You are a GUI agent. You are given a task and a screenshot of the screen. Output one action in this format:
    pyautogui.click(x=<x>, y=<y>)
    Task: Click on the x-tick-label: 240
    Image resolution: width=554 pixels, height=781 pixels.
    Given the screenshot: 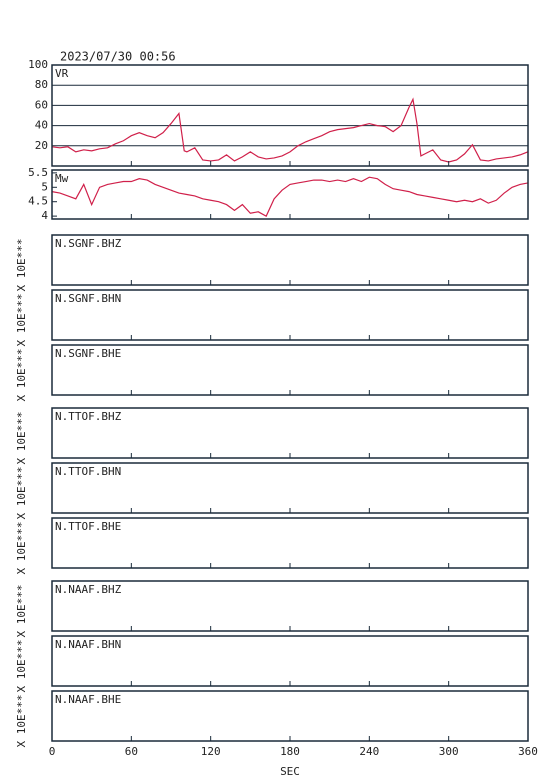 What is the action you would take?
    pyautogui.click(x=369, y=751)
    